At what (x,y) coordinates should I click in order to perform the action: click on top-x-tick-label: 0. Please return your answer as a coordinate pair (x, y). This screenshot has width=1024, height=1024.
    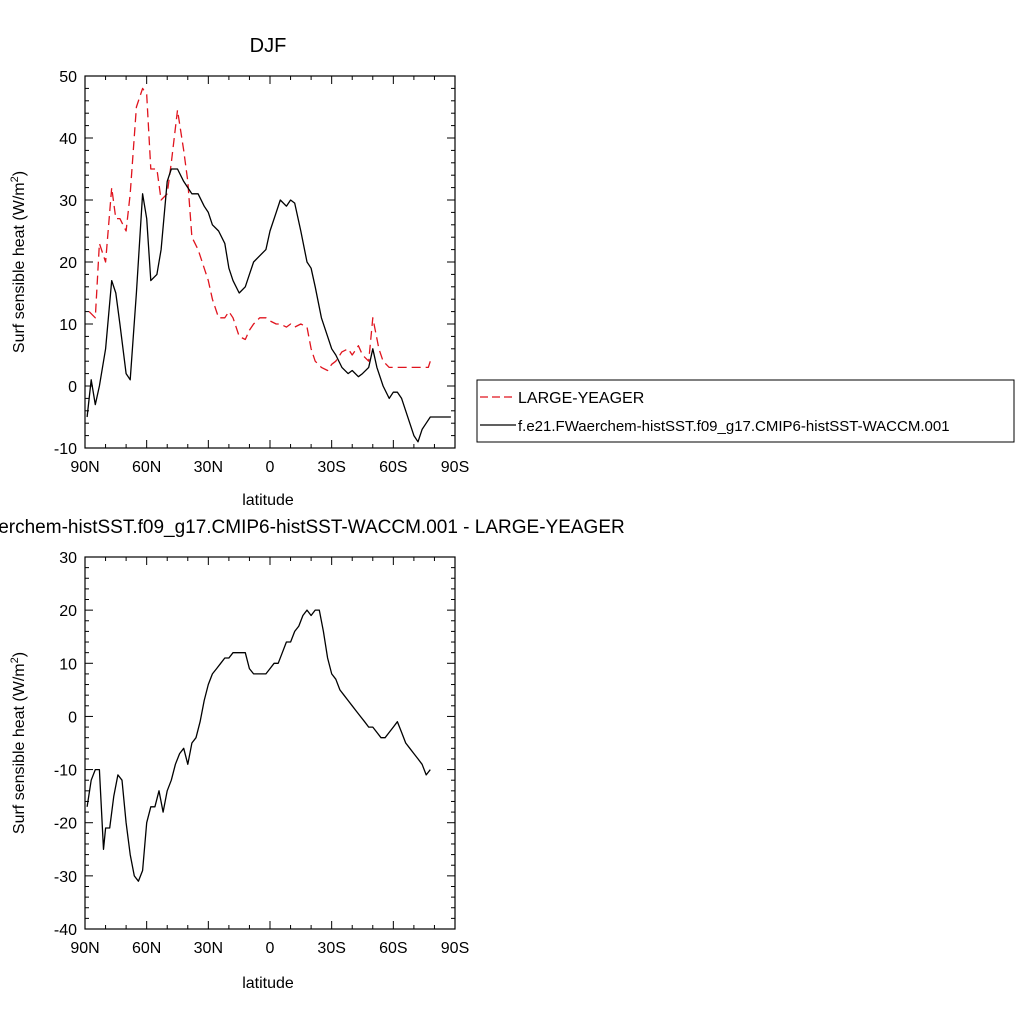
    Looking at the image, I should click on (270, 467).